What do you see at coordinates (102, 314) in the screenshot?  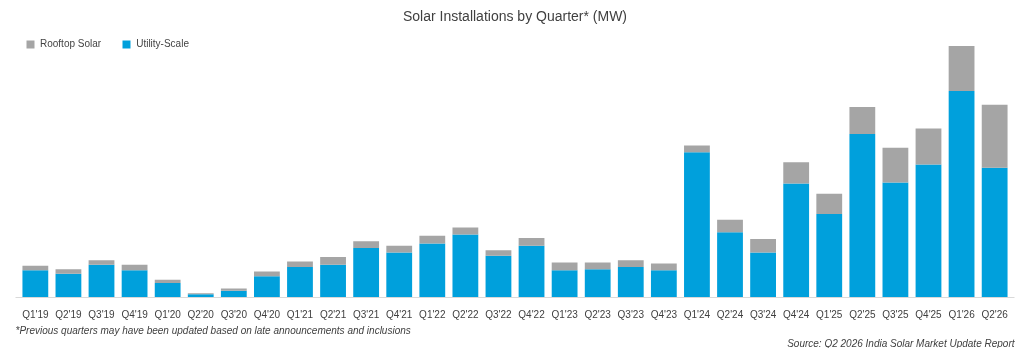 I see `x-tick-label: Q3'19` at bounding box center [102, 314].